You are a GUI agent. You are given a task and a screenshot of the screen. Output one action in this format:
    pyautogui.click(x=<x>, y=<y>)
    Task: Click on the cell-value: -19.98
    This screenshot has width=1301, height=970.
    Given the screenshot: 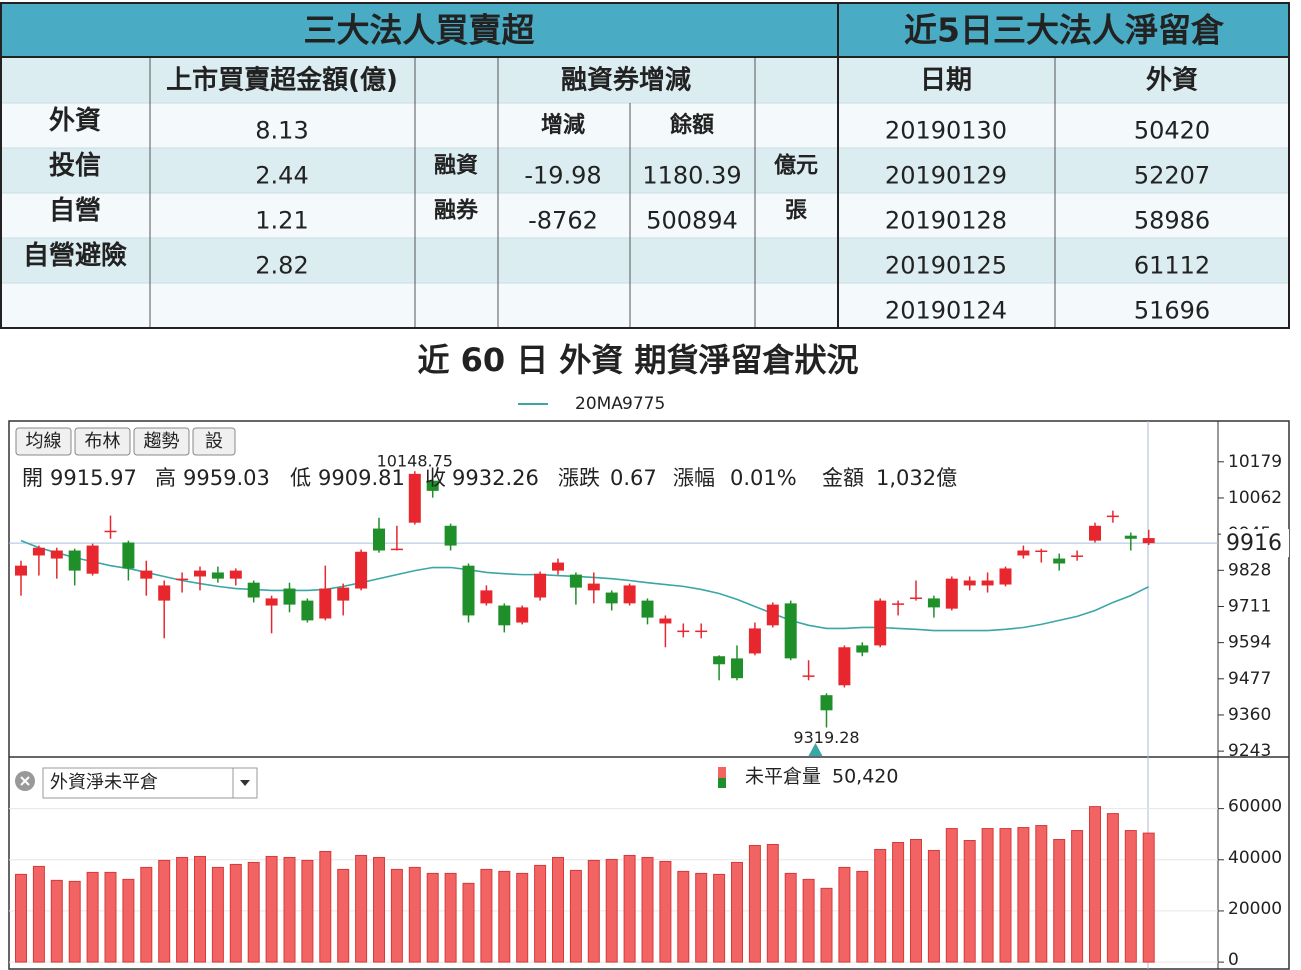 What is the action you would take?
    pyautogui.click(x=562, y=176)
    